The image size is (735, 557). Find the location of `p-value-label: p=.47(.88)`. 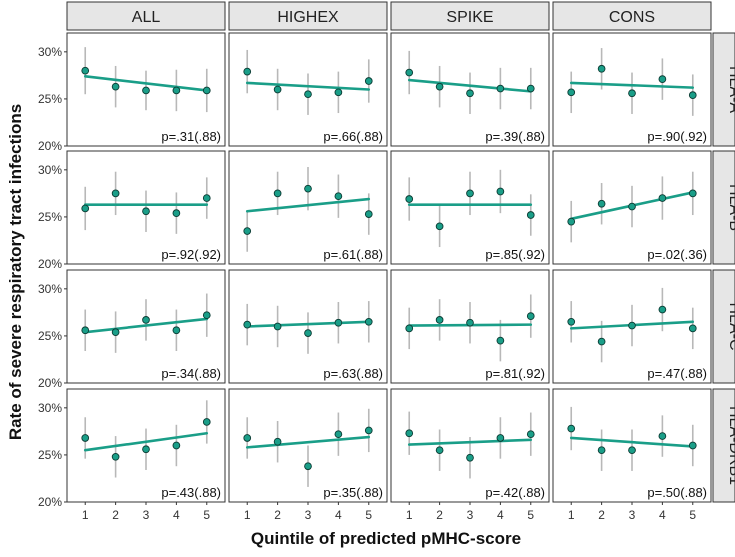

p-value-label: p=.47(.88) is located at coordinates (677, 373).